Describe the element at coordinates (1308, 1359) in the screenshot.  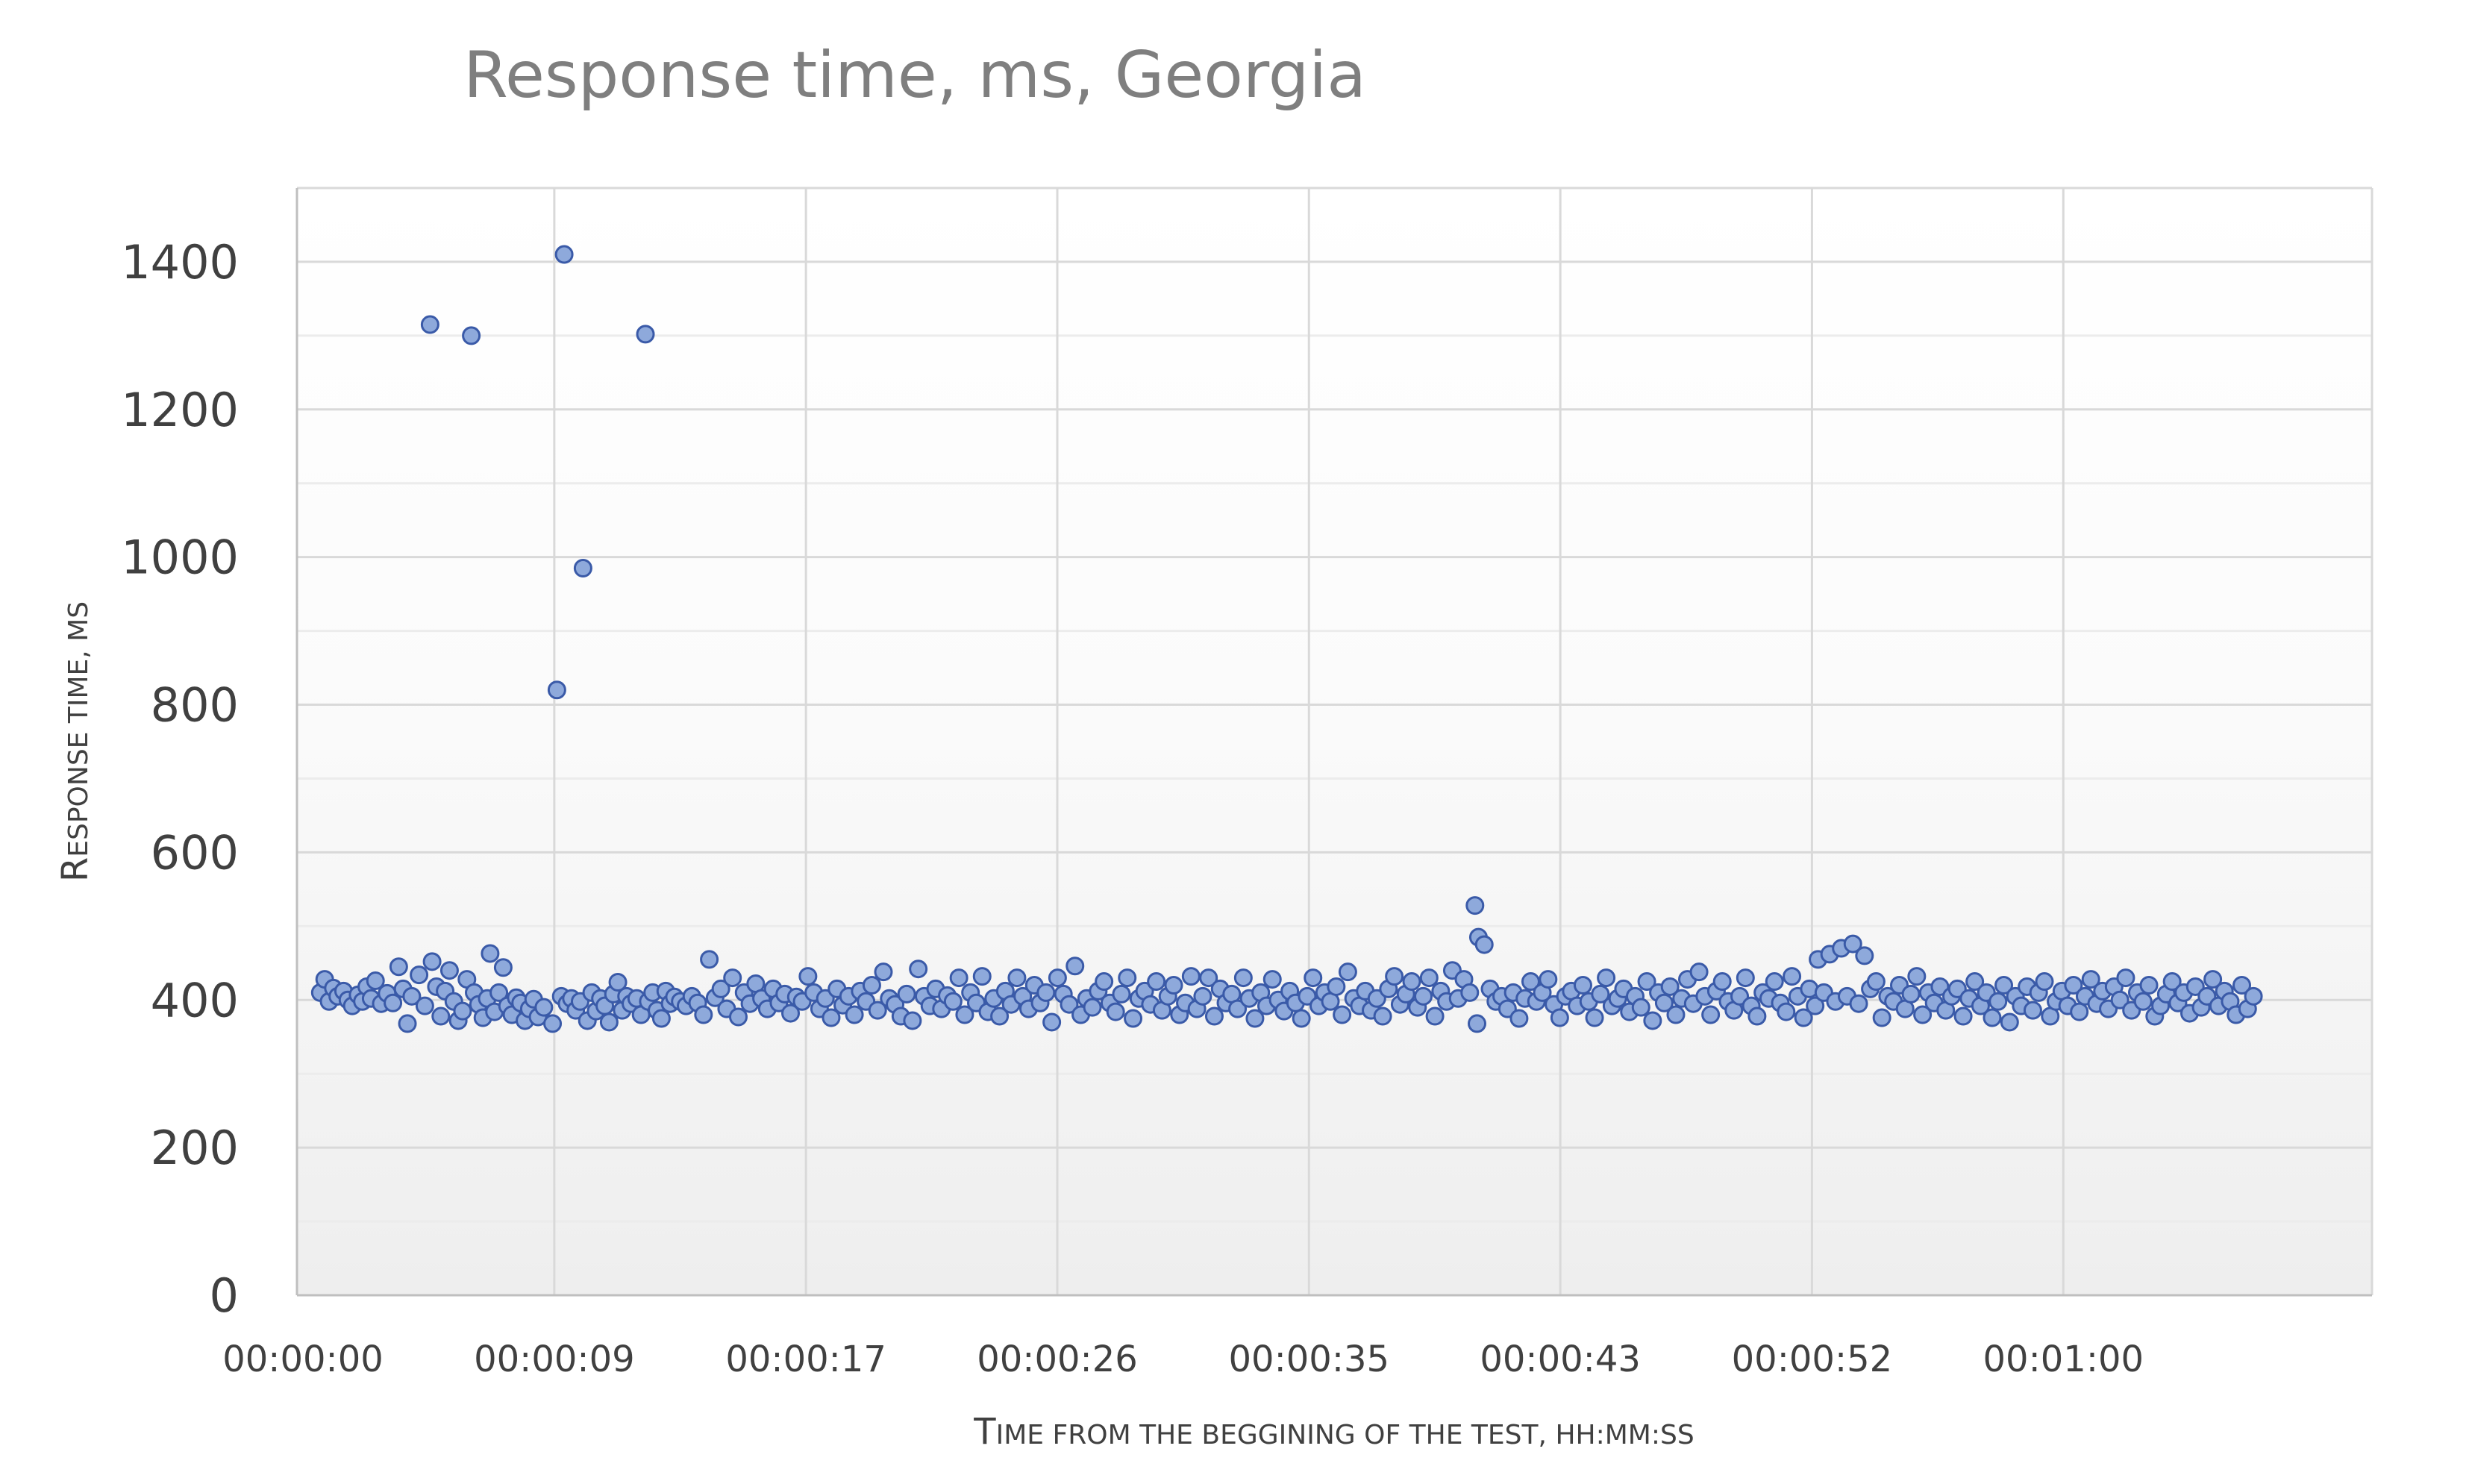
I see `x-tick-label: 00:00:35` at that location.